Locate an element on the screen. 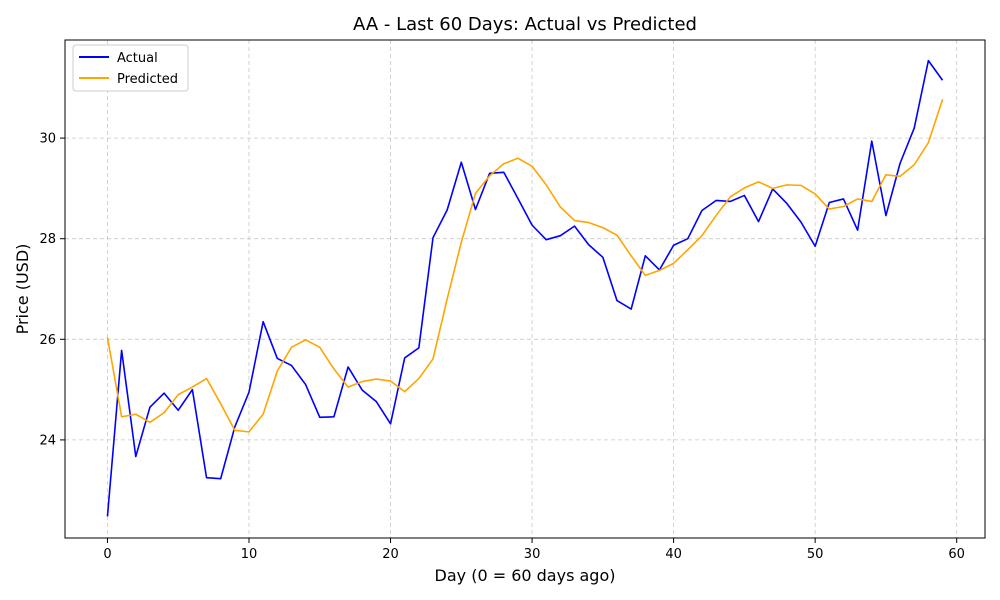 Image resolution: width=1000 pixels, height=600 pixels. x-tick-label: 20 is located at coordinates (390, 554).